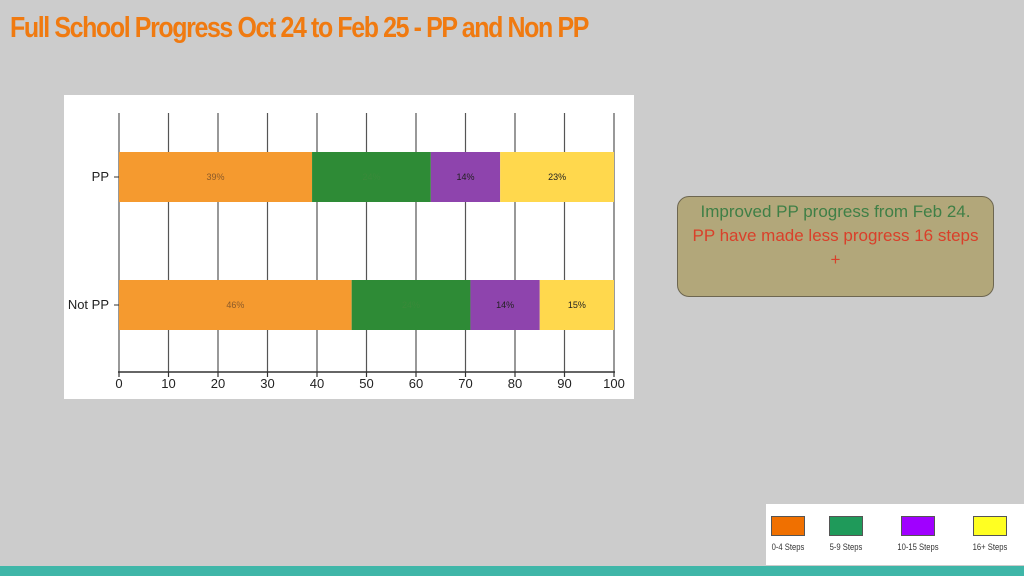 The width and height of the screenshot is (1024, 576). I want to click on tick-label-x-50: 50, so click(366, 383).